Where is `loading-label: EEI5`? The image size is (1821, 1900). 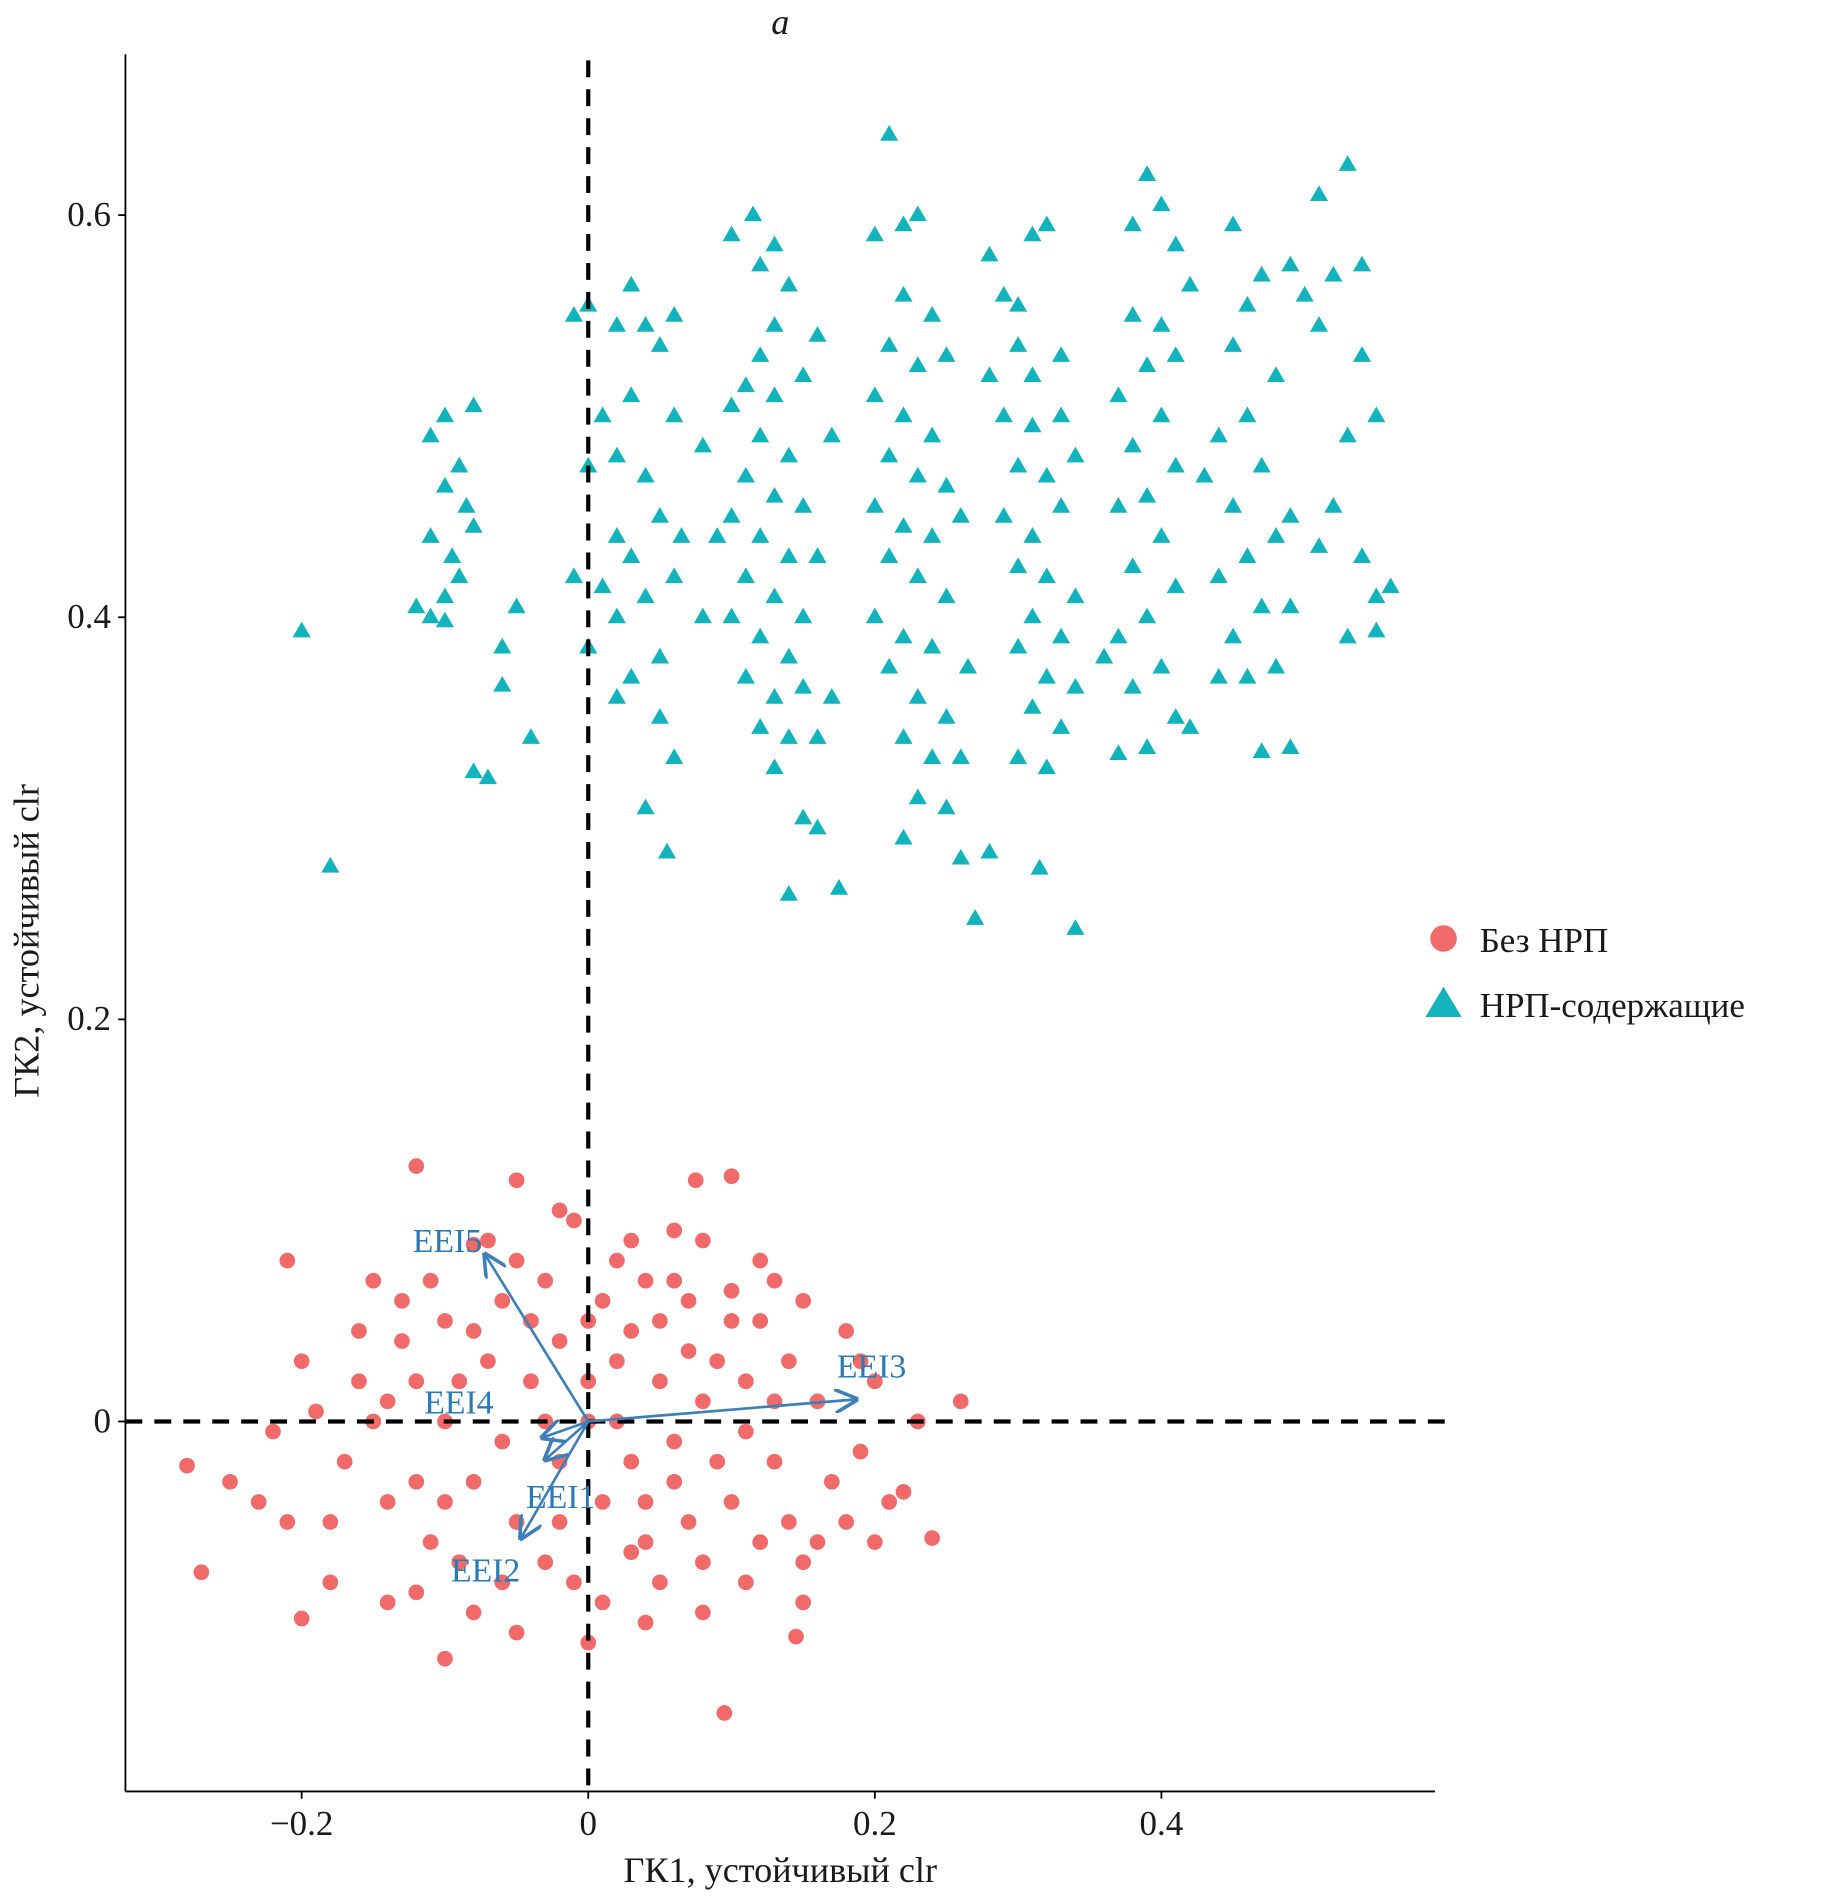 loading-label: EEI5 is located at coordinates (447, 1241).